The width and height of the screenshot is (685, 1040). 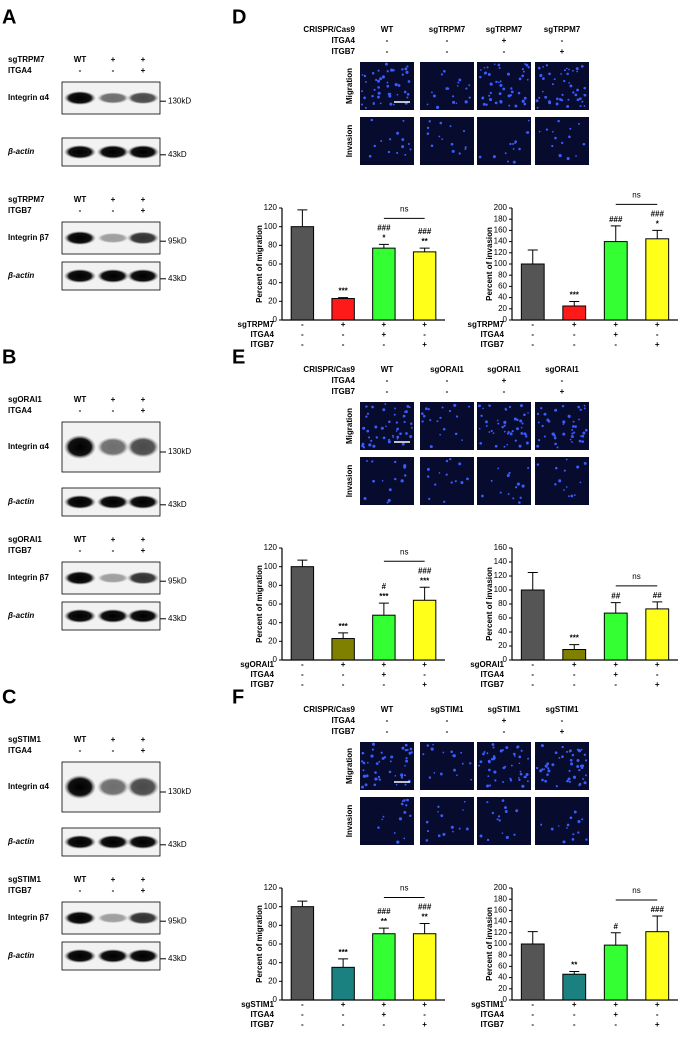 What do you see at coordinates (574, 965) in the screenshot?
I see `significance-mark: **` at bounding box center [574, 965].